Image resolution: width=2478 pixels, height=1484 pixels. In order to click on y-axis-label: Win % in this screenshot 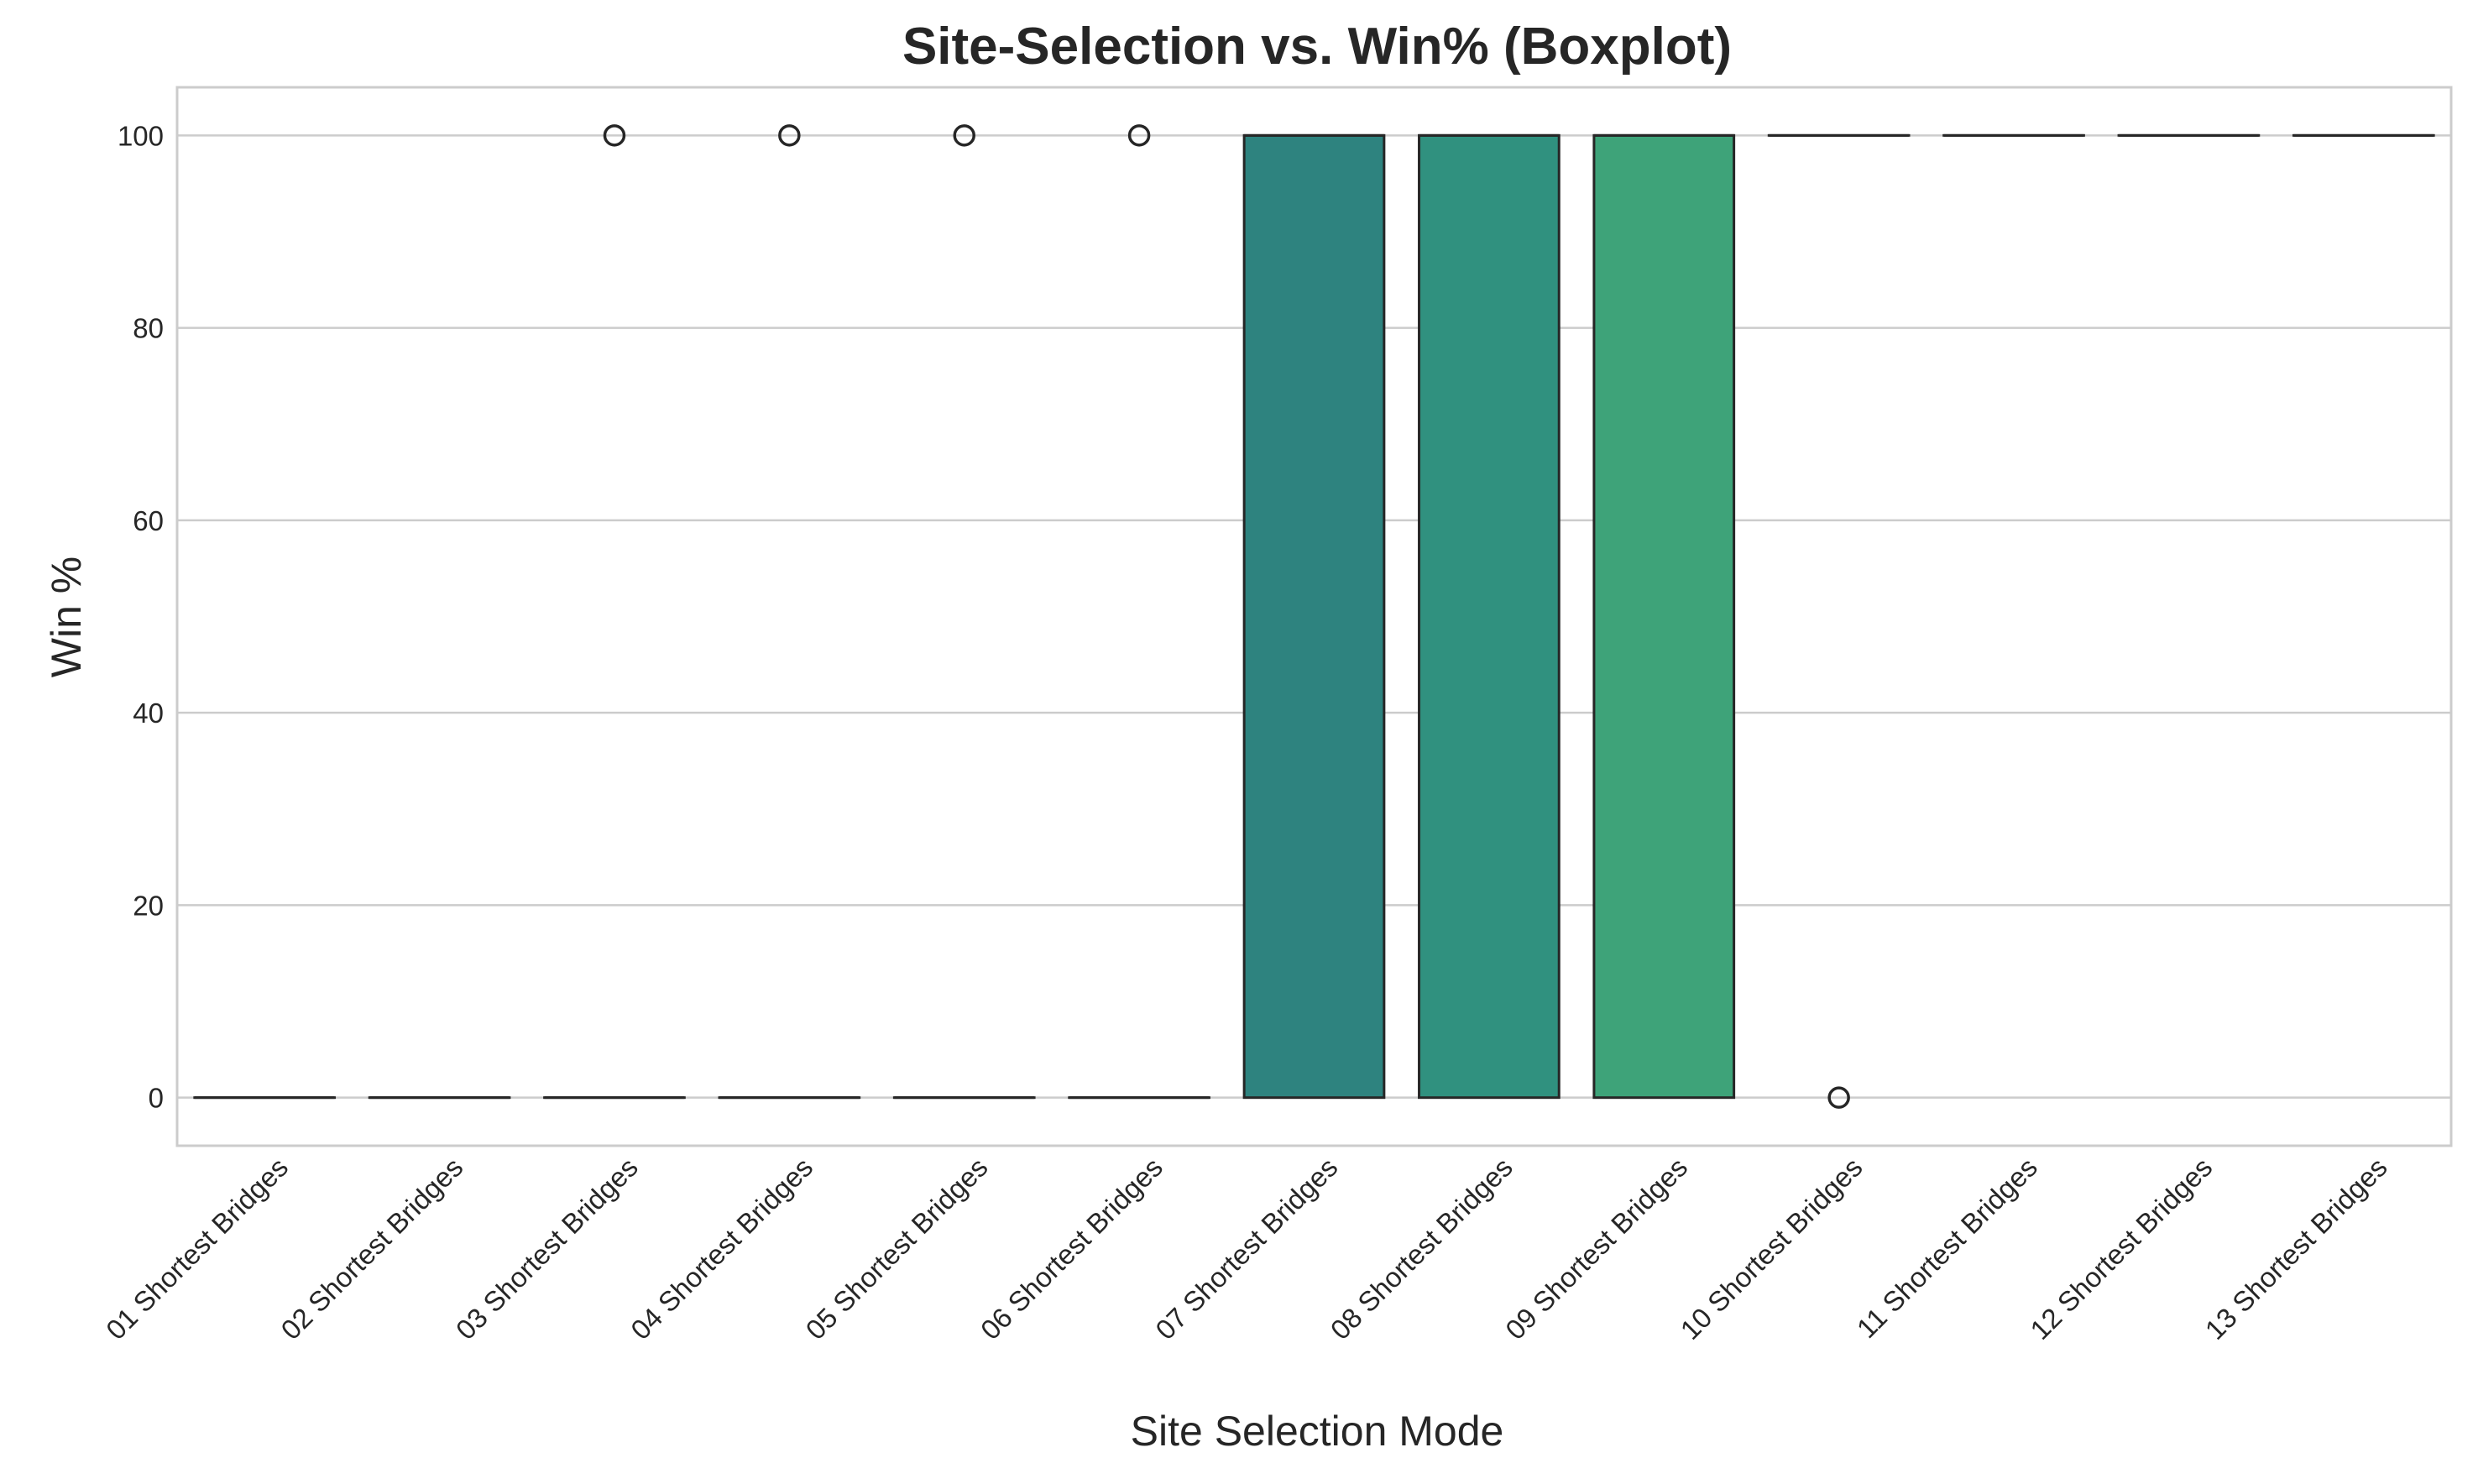, I will do `click(66, 616)`.